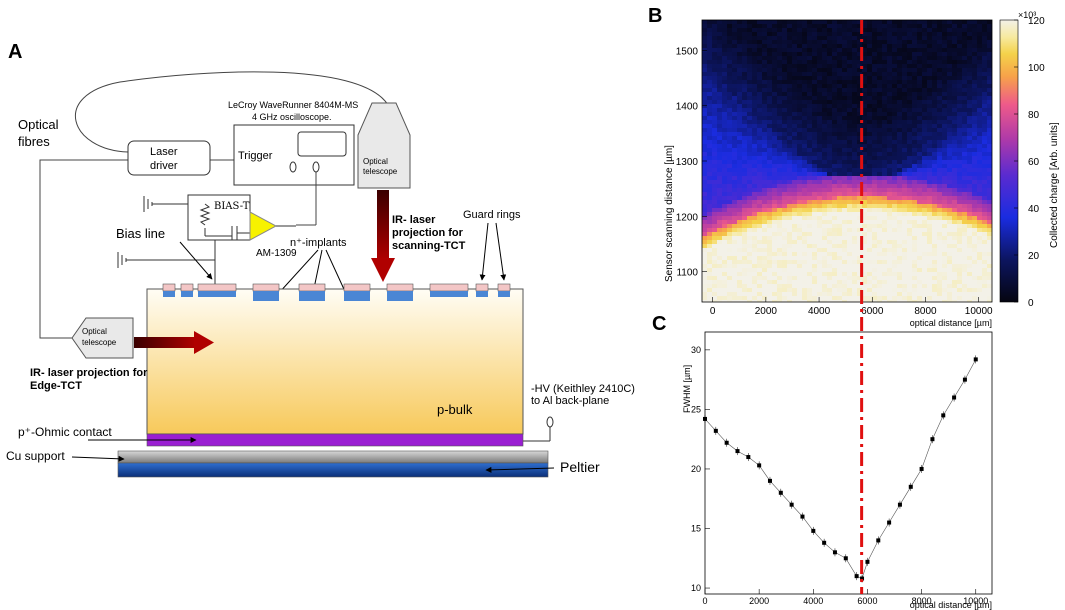  What do you see at coordinates (380, 171) in the screenshot?
I see `telescope-top-label-2: telescope` at bounding box center [380, 171].